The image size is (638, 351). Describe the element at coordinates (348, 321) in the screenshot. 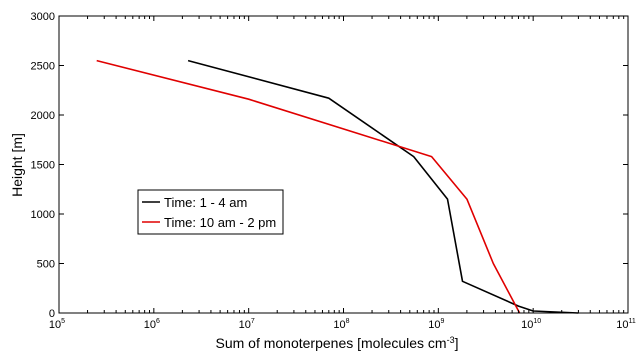

I see `x-tick-exponent: 8` at that location.